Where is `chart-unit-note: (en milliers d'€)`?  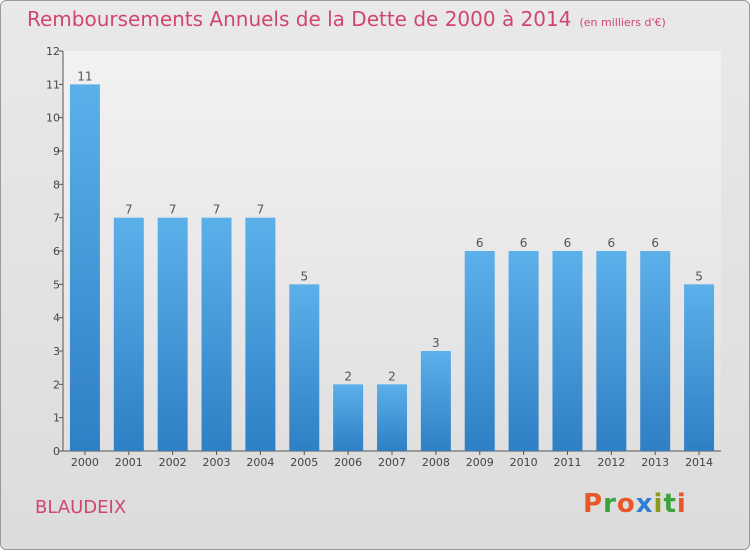
chart-unit-note: (en milliers d'€) is located at coordinates (622, 22).